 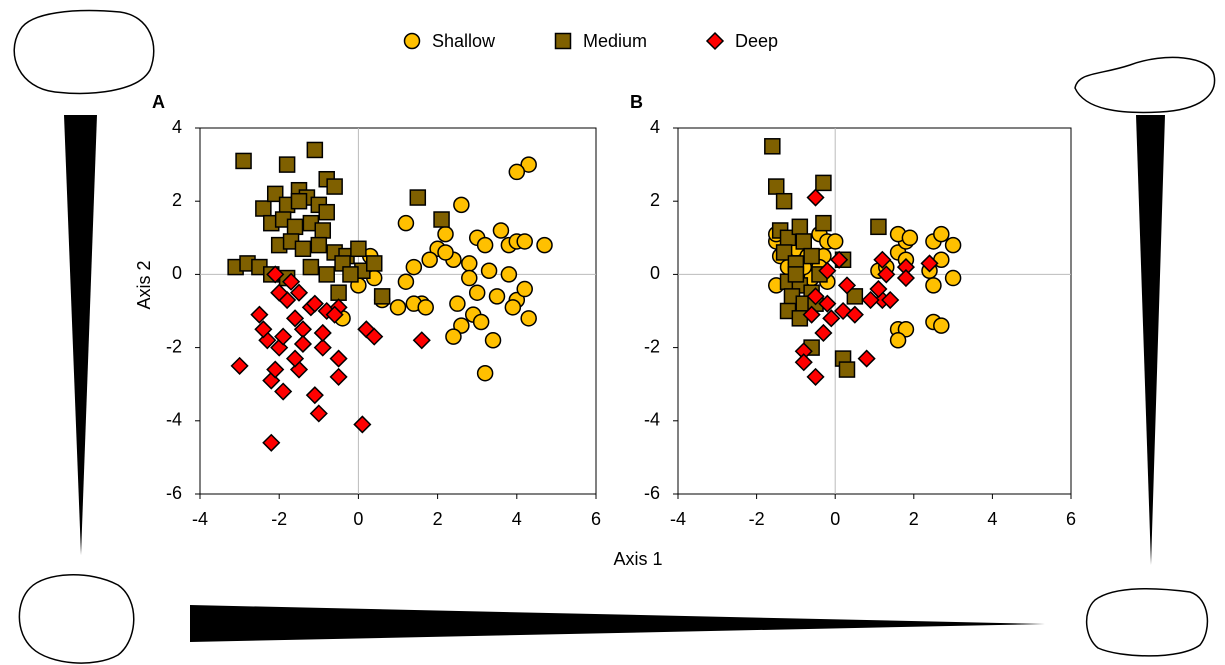 What do you see at coordinates (144, 284) in the screenshot?
I see `y-axis-label: Axis 2` at bounding box center [144, 284].